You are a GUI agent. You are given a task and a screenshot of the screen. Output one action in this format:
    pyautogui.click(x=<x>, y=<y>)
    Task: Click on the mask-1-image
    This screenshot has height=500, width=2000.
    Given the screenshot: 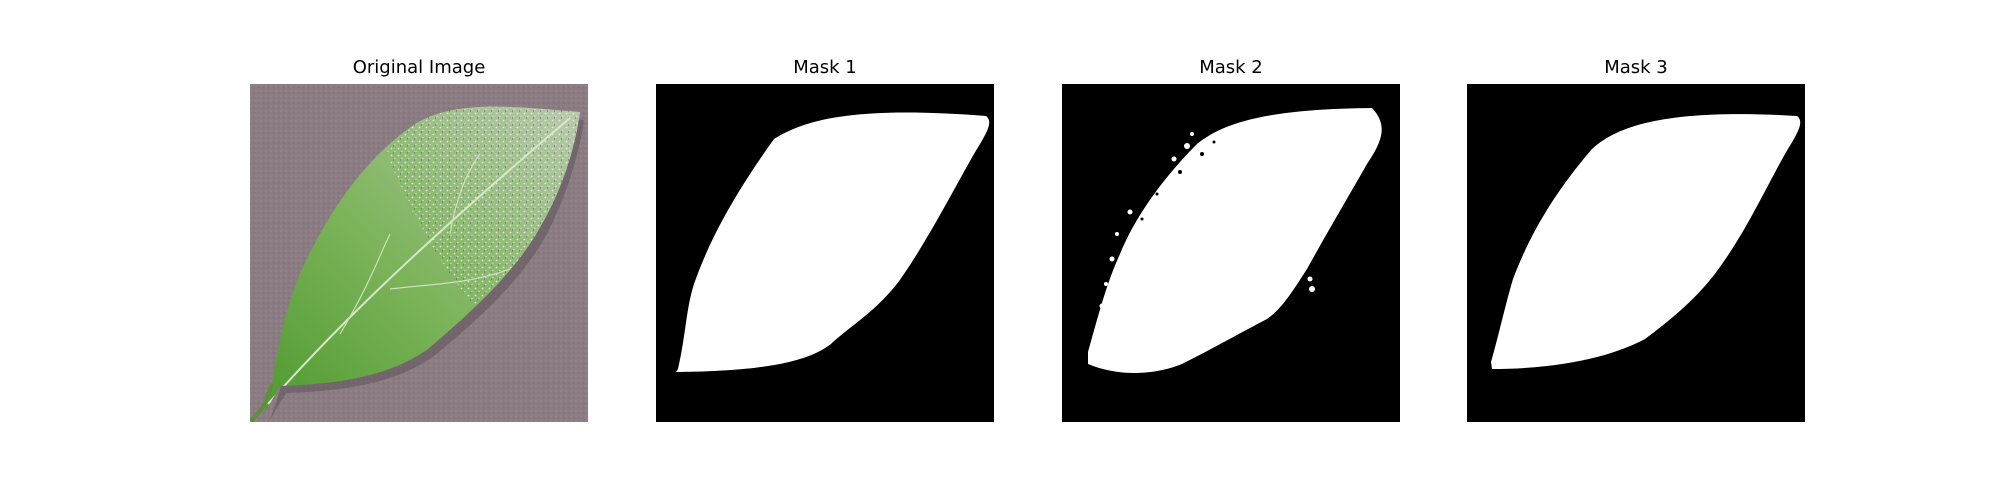 What is the action you would take?
    pyautogui.click(x=825, y=253)
    